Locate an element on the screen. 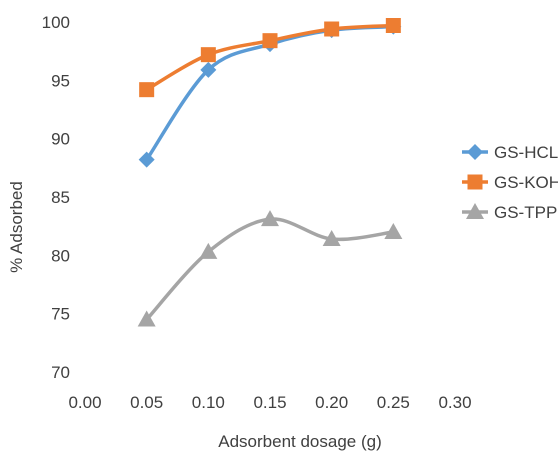 The width and height of the screenshot is (558, 452). x-axis-ticks: 0.00 0.05 0.10 0.15 0.20 0.25 0.30 is located at coordinates (269, 402).